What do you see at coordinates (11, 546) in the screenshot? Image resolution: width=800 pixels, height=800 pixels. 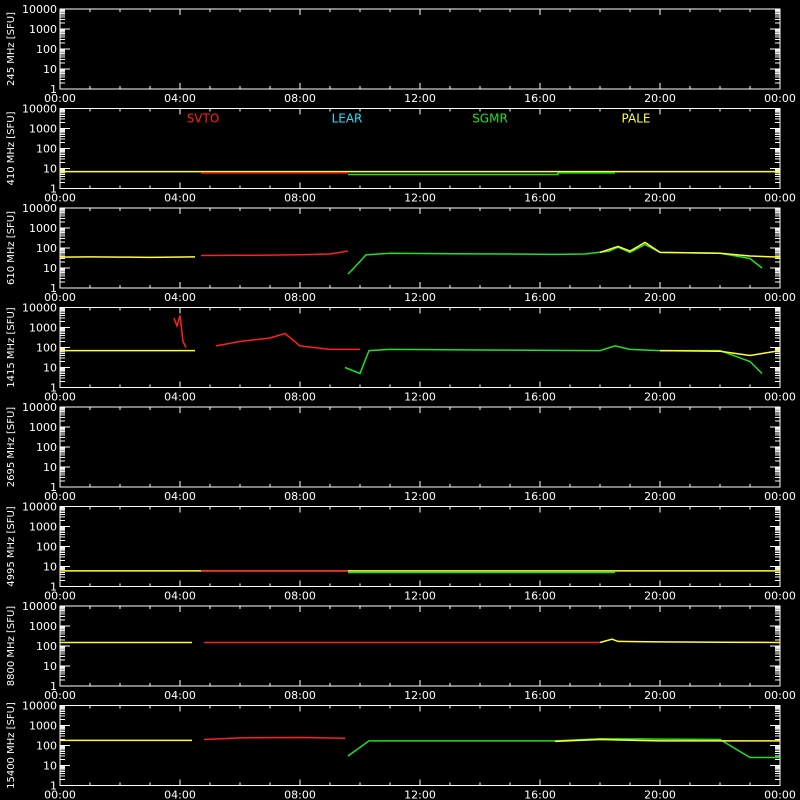 I see `y-axis-label: 4995 MHz [SFU]` at bounding box center [11, 546].